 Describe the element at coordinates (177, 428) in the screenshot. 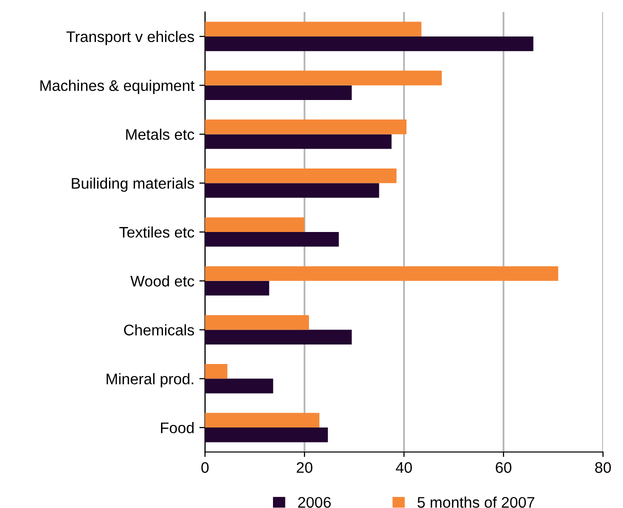

I see `y-tick-label: Food` at that location.